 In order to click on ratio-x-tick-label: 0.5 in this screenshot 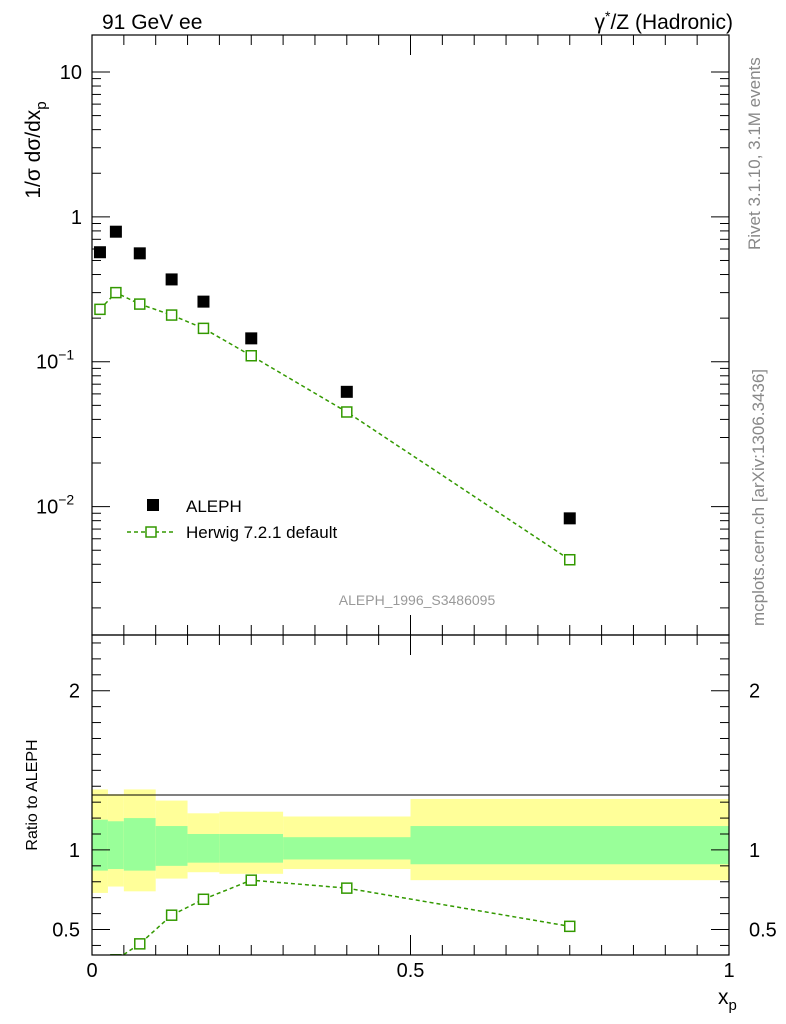, I will do `click(411, 971)`.